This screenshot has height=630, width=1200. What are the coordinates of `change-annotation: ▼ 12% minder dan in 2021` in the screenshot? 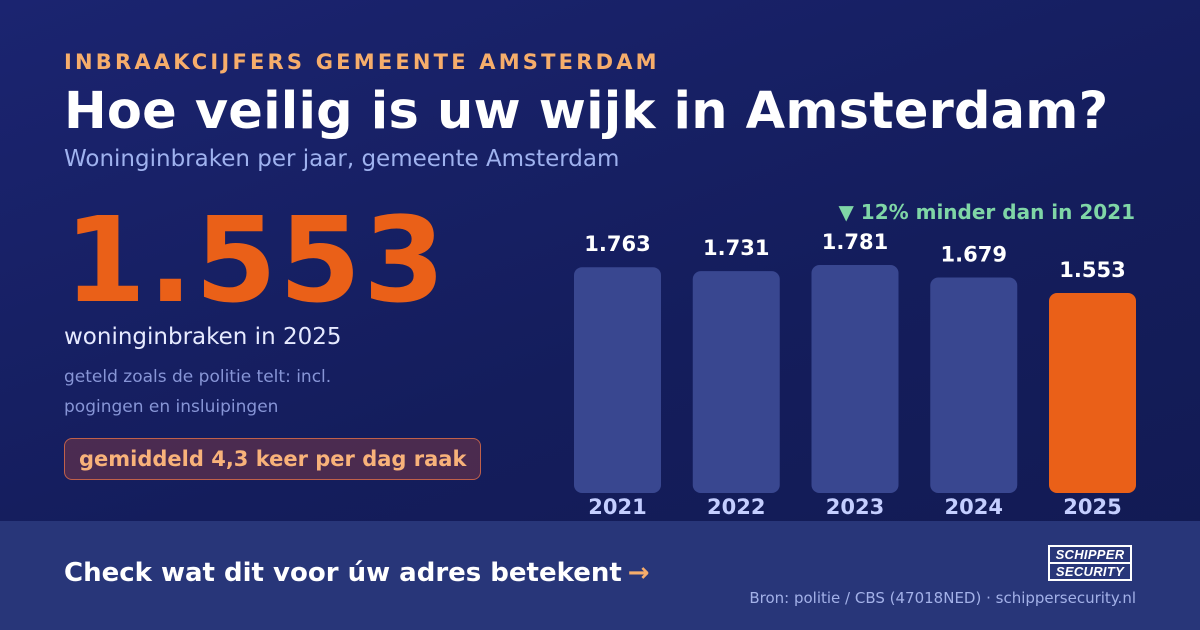 It's located at (986, 212).